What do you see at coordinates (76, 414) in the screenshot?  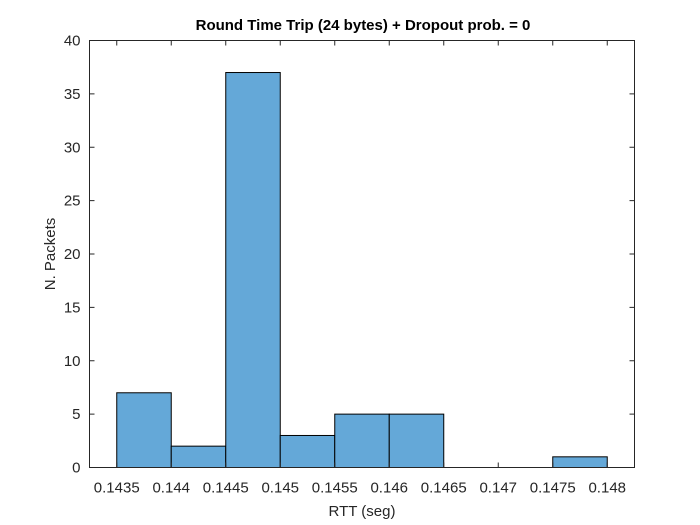 I see `y-tick-label: 5` at bounding box center [76, 414].